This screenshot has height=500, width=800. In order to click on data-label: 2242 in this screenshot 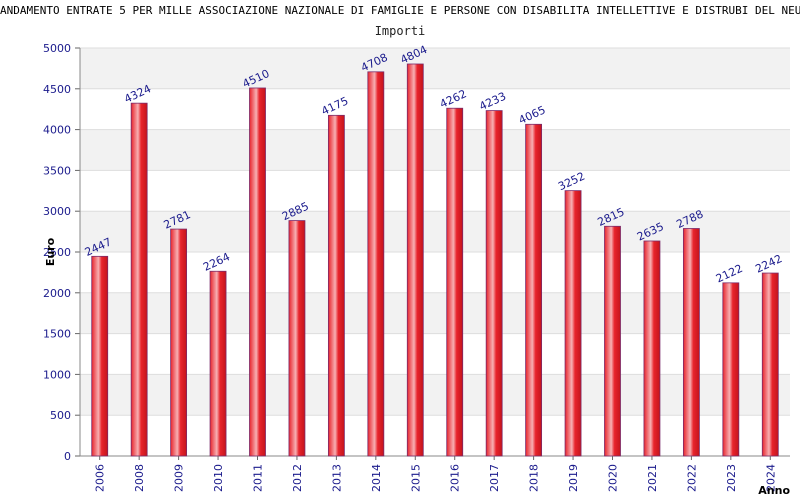, I will do `click(768, 264)`.